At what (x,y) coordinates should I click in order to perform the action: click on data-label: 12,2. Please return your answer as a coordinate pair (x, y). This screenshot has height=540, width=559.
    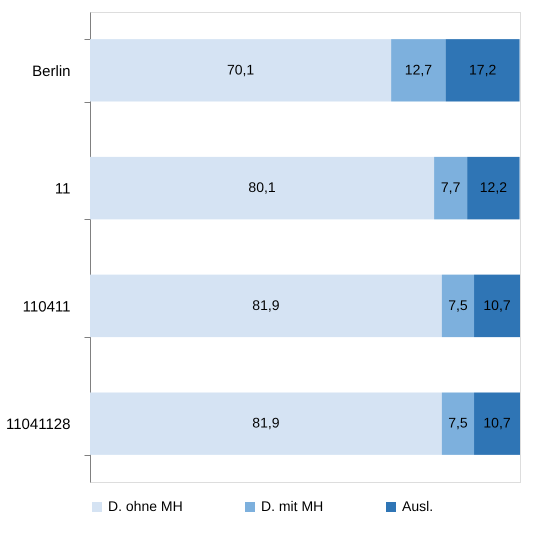
    Looking at the image, I should click on (494, 187).